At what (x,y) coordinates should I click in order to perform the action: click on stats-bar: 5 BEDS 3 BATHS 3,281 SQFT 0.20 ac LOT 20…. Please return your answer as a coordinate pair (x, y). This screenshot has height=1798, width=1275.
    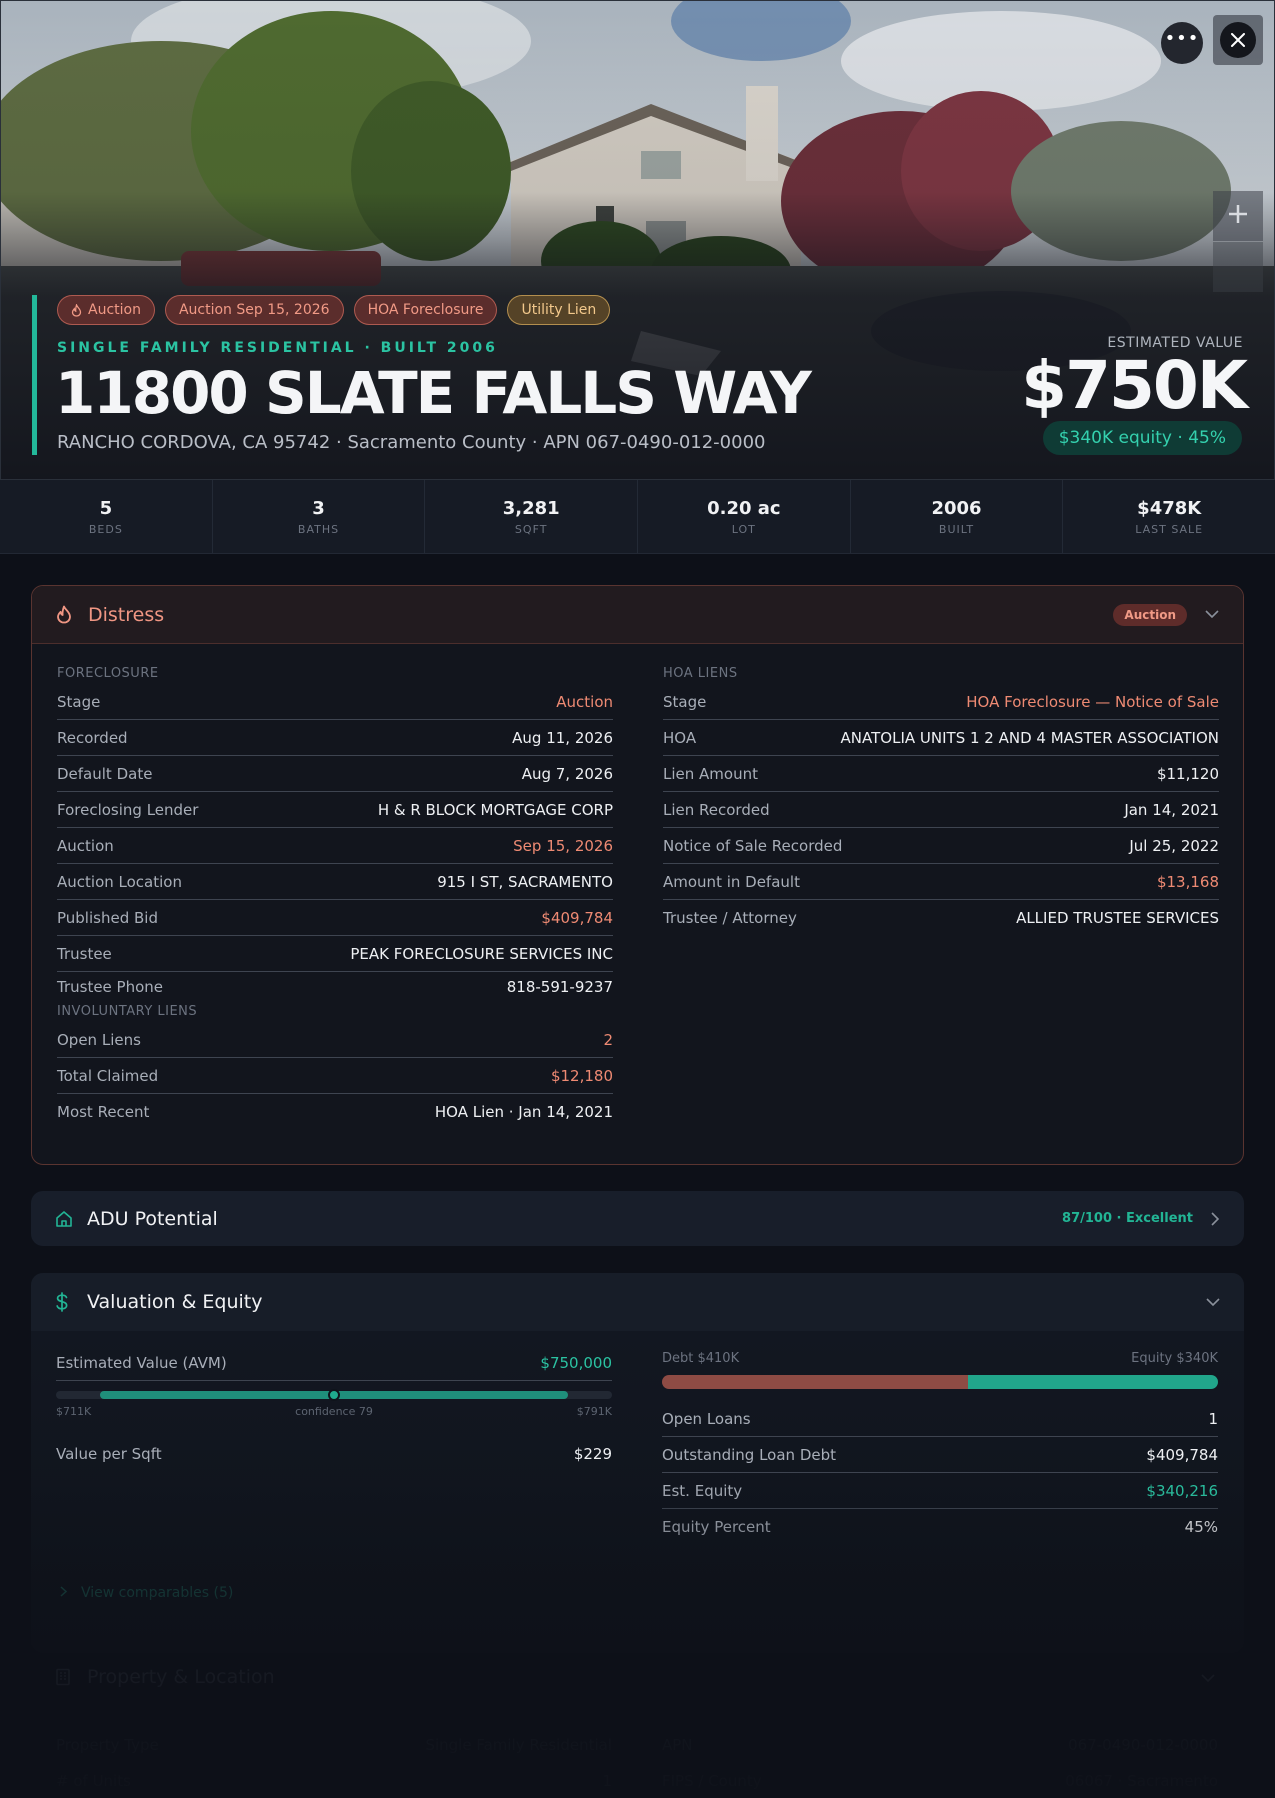
    Looking at the image, I should click on (637, 517).